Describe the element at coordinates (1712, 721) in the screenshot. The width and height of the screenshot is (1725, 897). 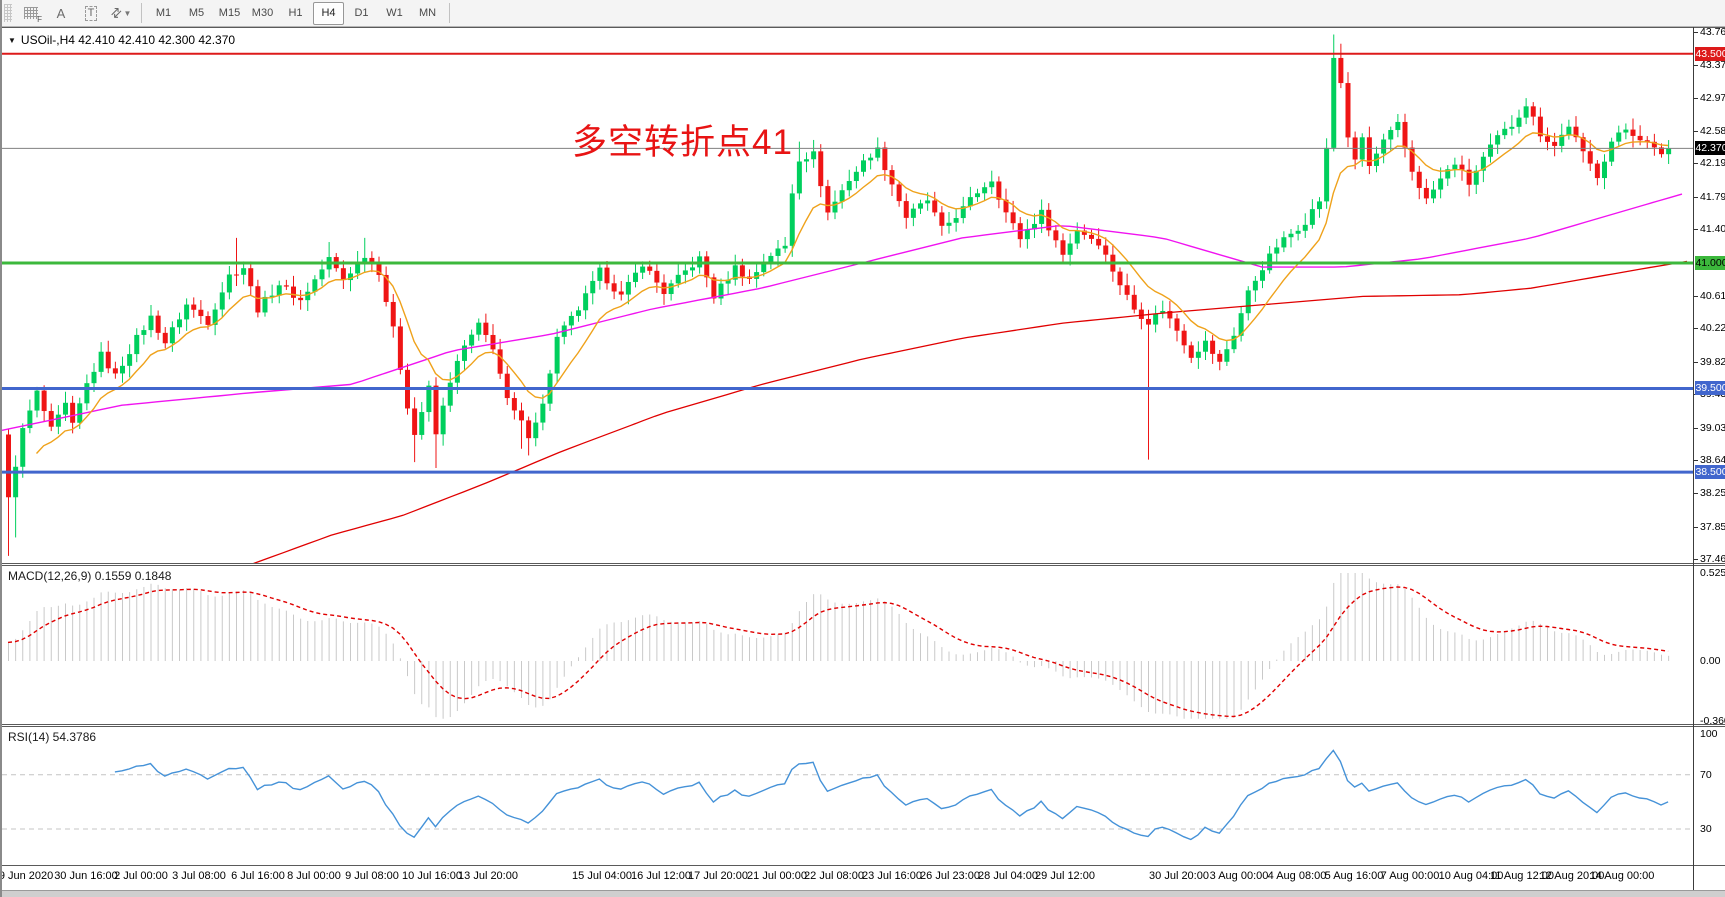
I see `macd-tick-label: -0.3603` at that location.